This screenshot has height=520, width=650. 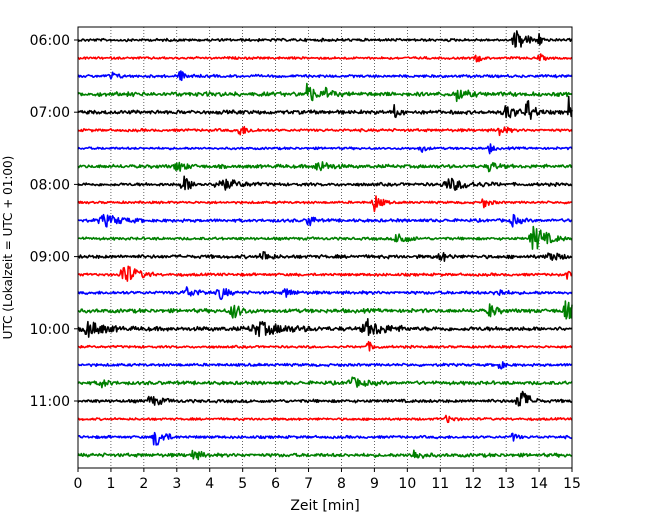 I want to click on x-tick-label: 11, so click(x=440, y=484).